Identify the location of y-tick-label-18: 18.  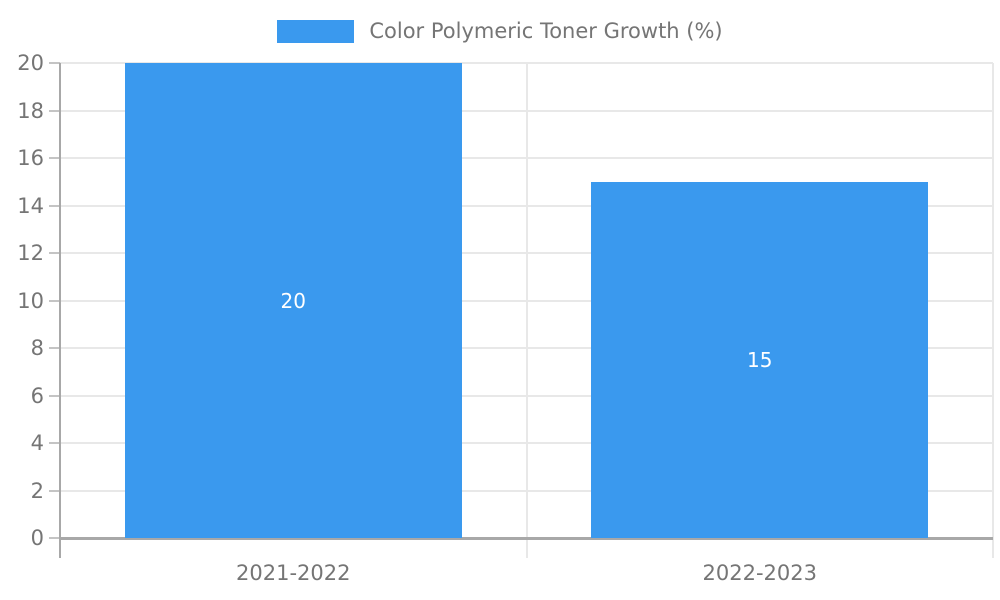
(30, 110).